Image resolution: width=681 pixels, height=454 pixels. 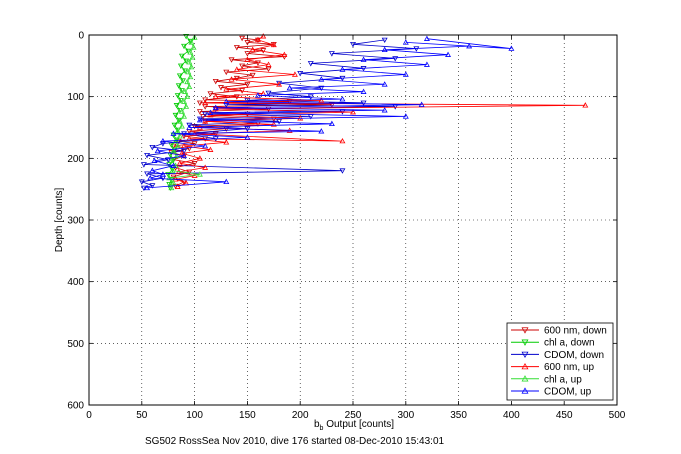 I want to click on y-tick-label: 400, so click(x=75, y=282).